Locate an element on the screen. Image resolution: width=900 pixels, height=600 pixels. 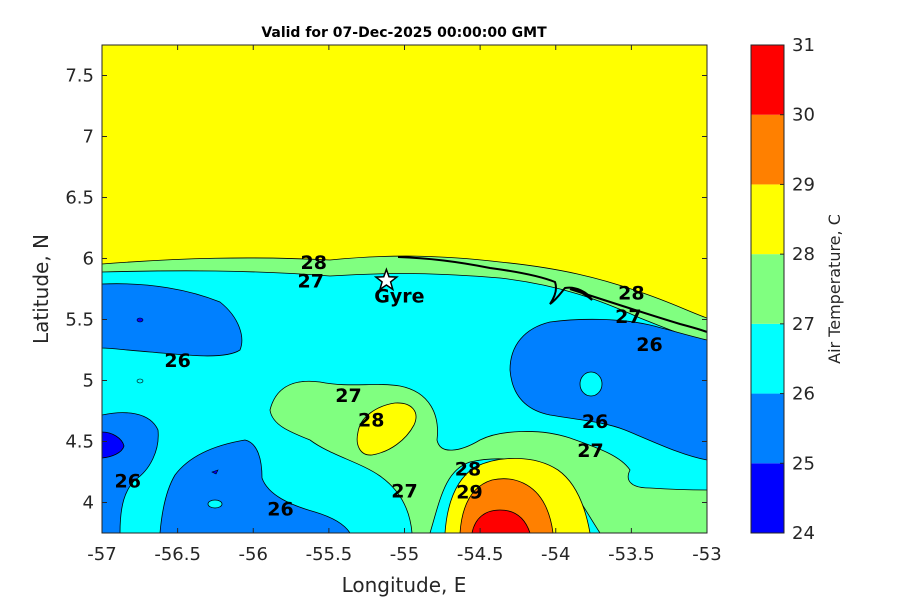
colorbar-tick-label: 26 is located at coordinates (803, 394).